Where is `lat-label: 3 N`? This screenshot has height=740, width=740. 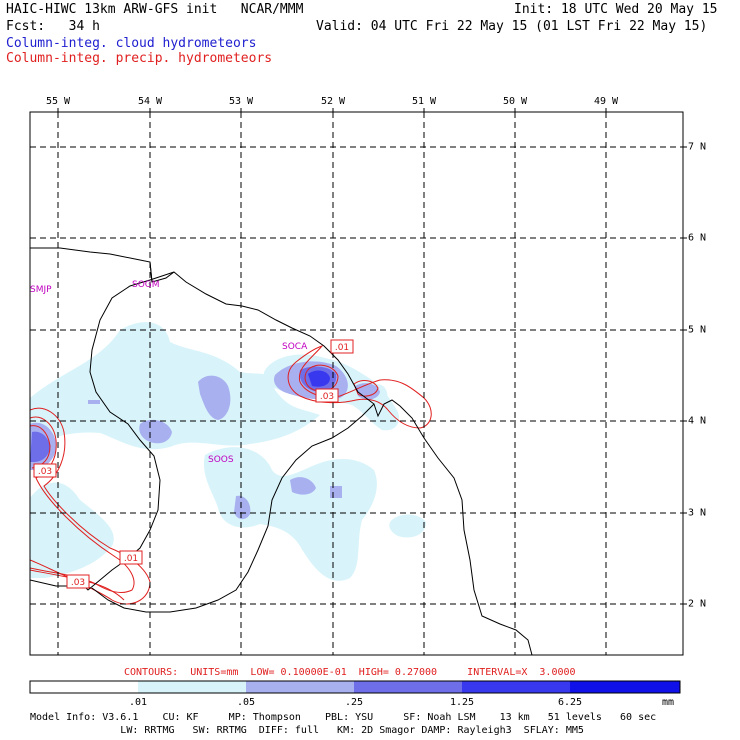 lat-label: 3 N is located at coordinates (697, 513).